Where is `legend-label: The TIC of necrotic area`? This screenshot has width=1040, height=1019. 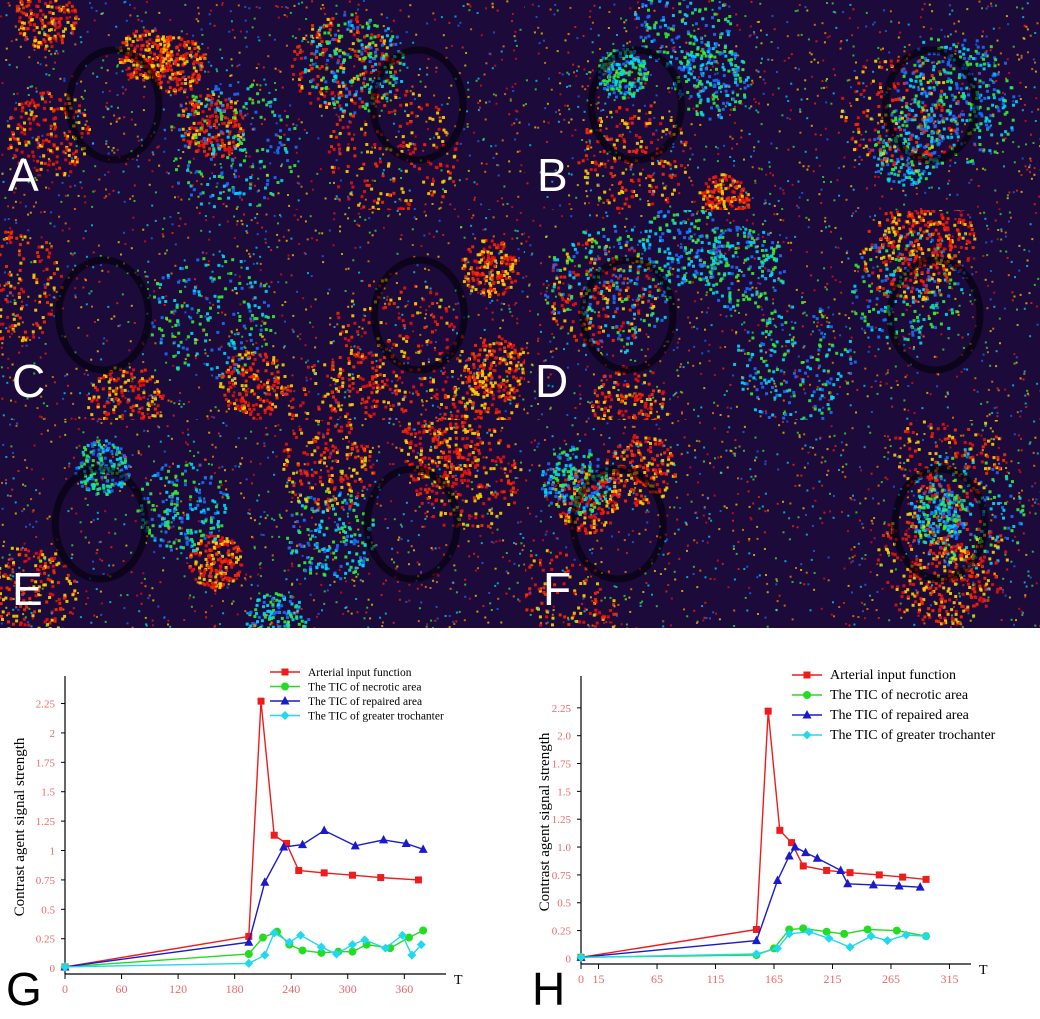
legend-label: The TIC of necrotic area is located at coordinates (899, 695).